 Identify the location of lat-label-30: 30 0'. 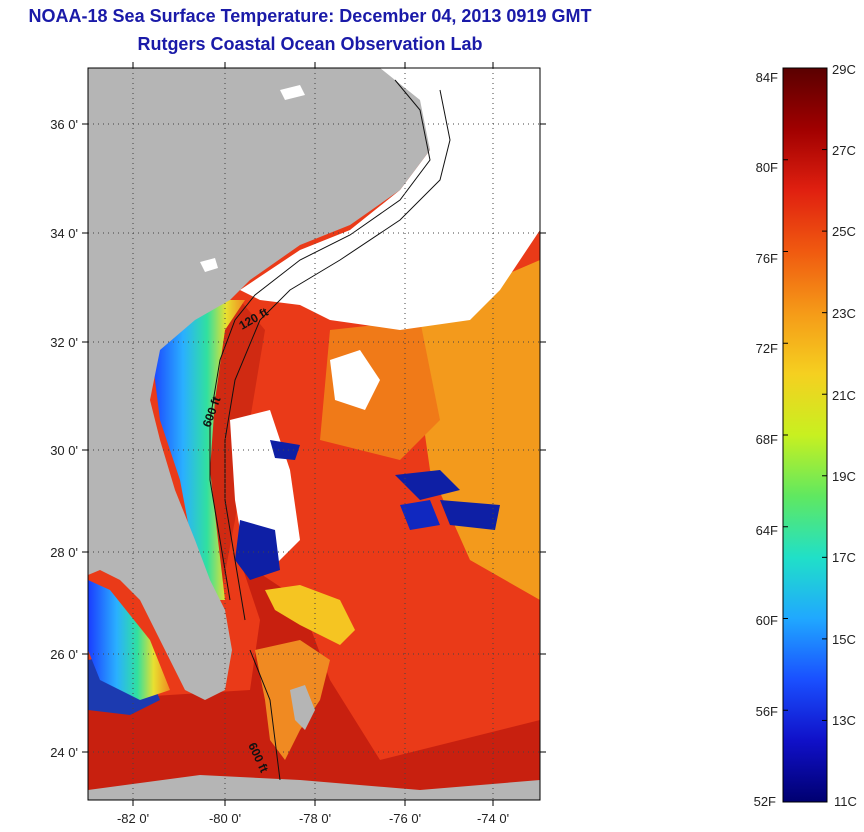
(64, 450).